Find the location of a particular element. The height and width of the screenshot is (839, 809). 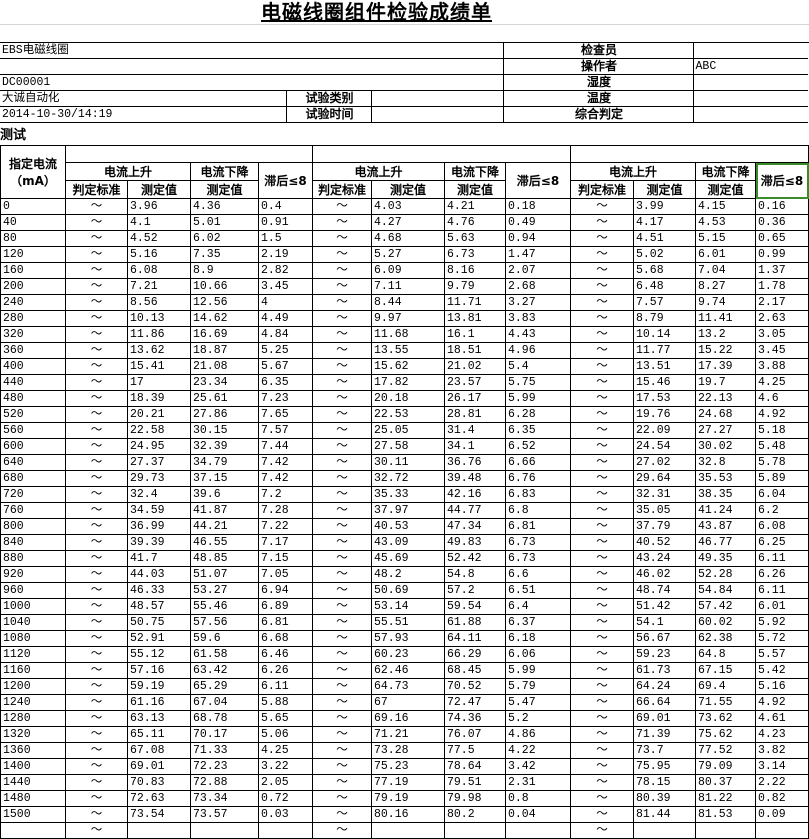

empty-cell is located at coordinates (252, 66).